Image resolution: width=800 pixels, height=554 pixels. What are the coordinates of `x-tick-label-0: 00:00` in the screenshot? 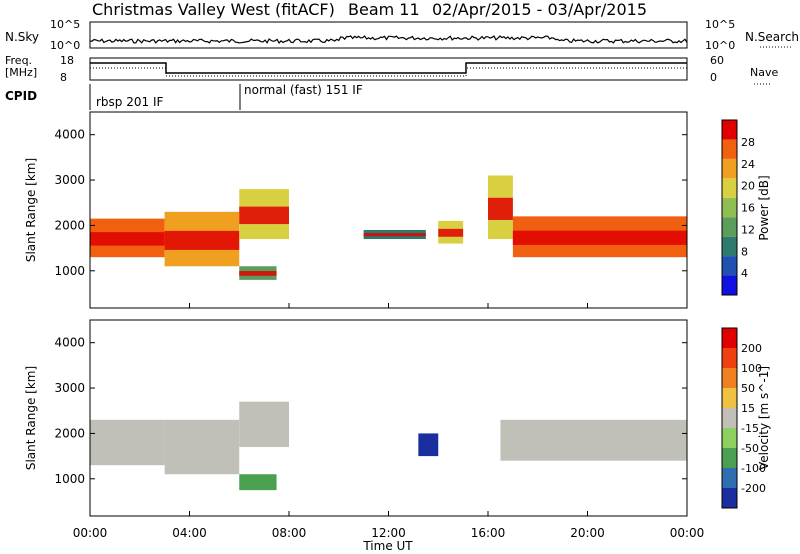 It's located at (90, 533).